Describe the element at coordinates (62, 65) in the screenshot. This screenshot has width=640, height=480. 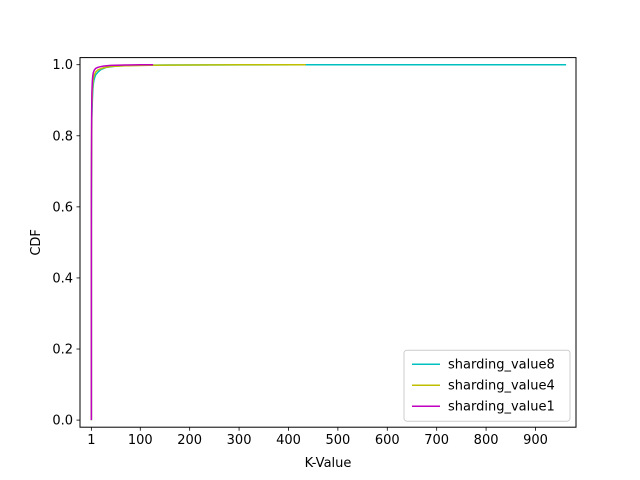
I see `y-tick-label: 1.0` at that location.